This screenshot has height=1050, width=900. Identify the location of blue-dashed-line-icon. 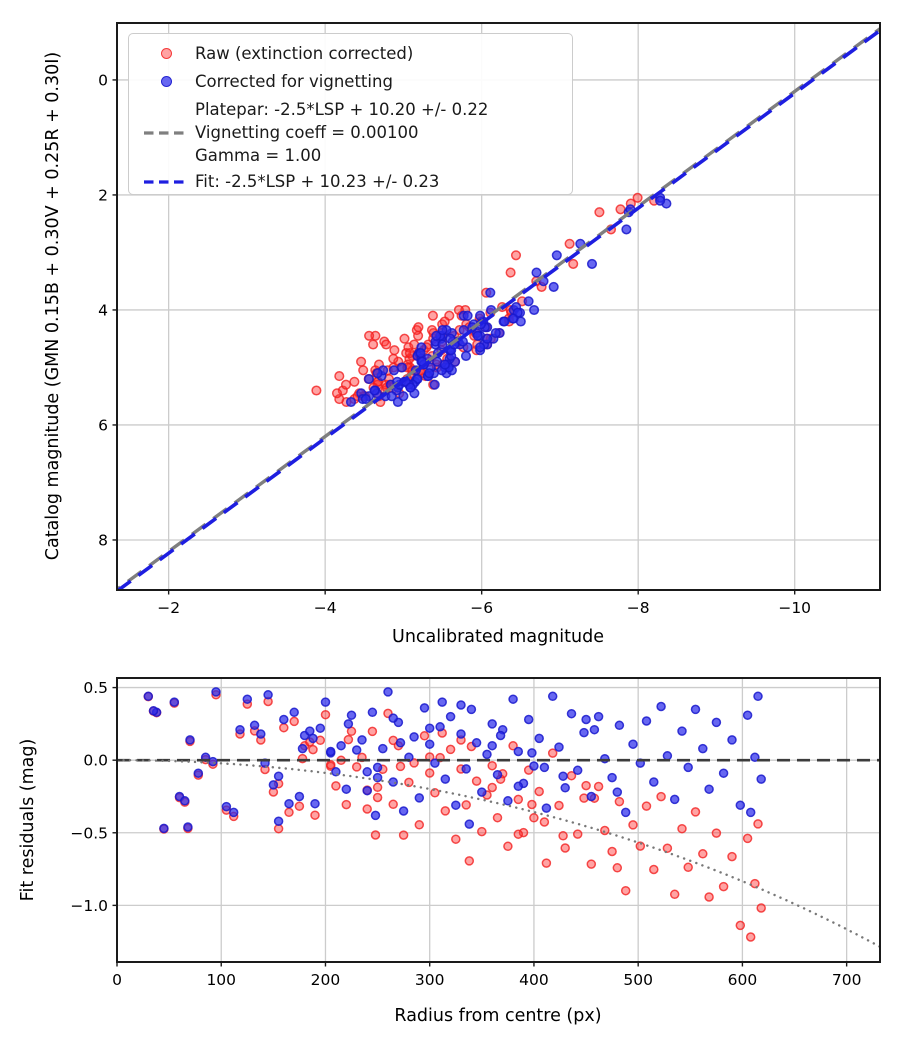
(166, 181).